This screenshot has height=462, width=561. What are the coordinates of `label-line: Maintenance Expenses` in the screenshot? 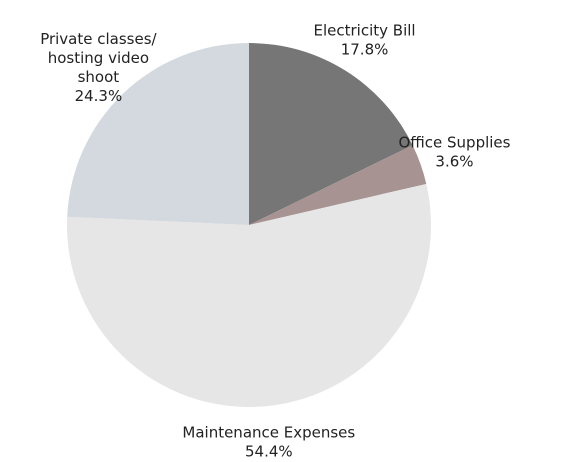 It's located at (268, 433).